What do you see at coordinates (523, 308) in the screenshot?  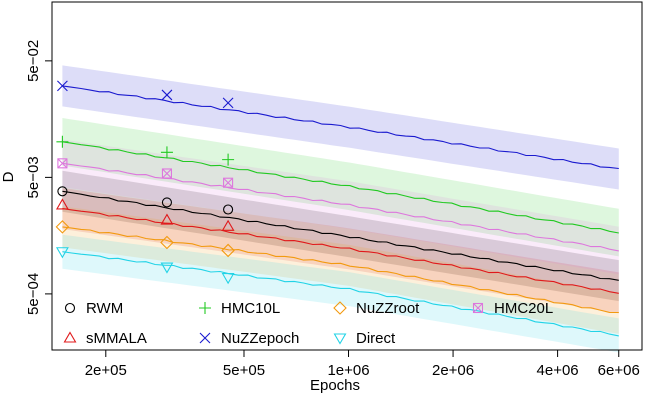 I see `legend-label-hmc20l: HMC20L` at bounding box center [523, 308].